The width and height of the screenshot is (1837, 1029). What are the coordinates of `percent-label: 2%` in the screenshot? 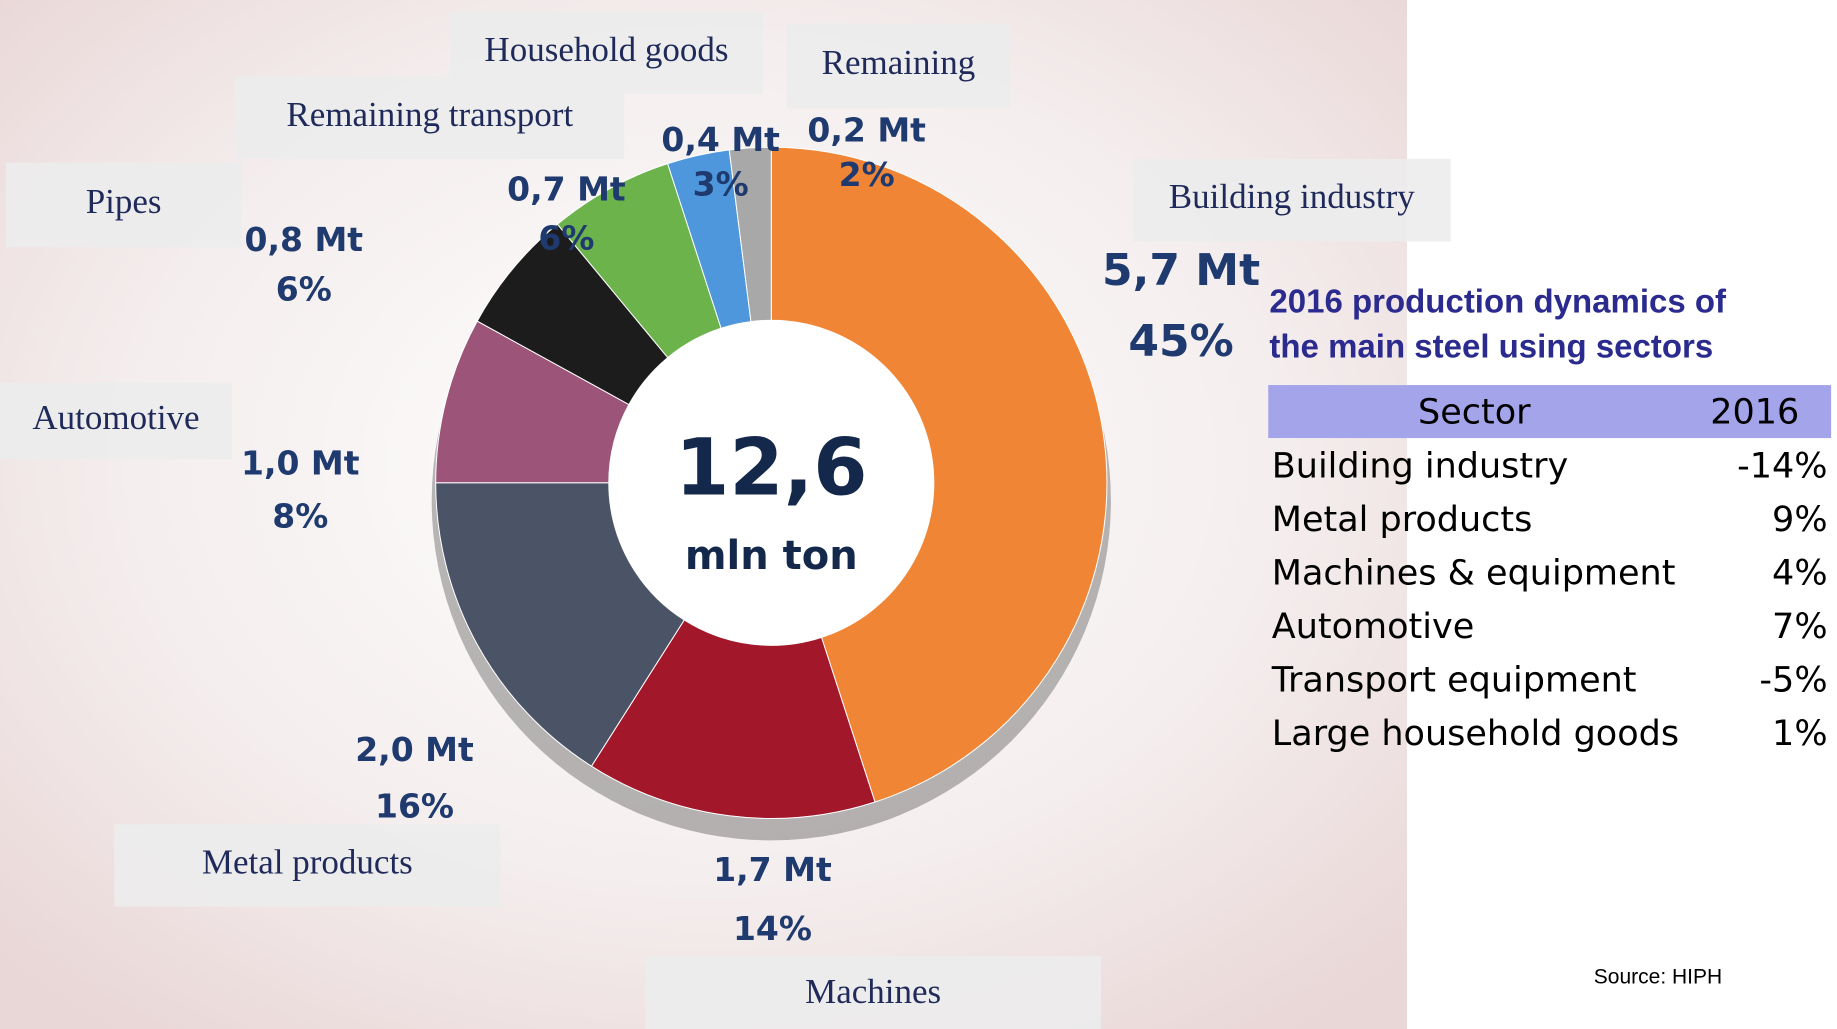 It's located at (867, 174).